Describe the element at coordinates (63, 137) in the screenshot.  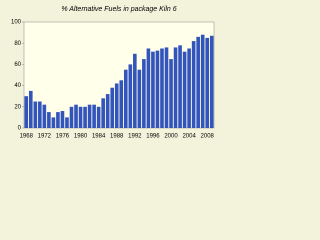
I see `x-tick-label: 1976` at that location.